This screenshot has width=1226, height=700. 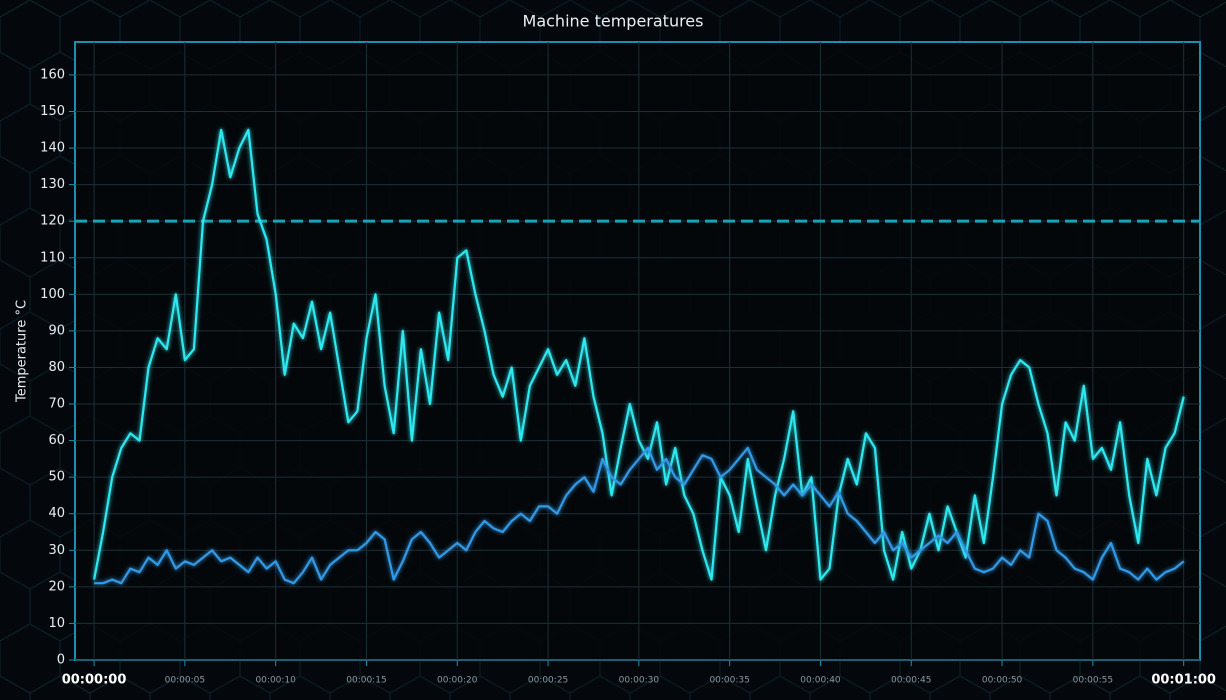 I want to click on y-tick-label: 20, so click(x=56, y=586).